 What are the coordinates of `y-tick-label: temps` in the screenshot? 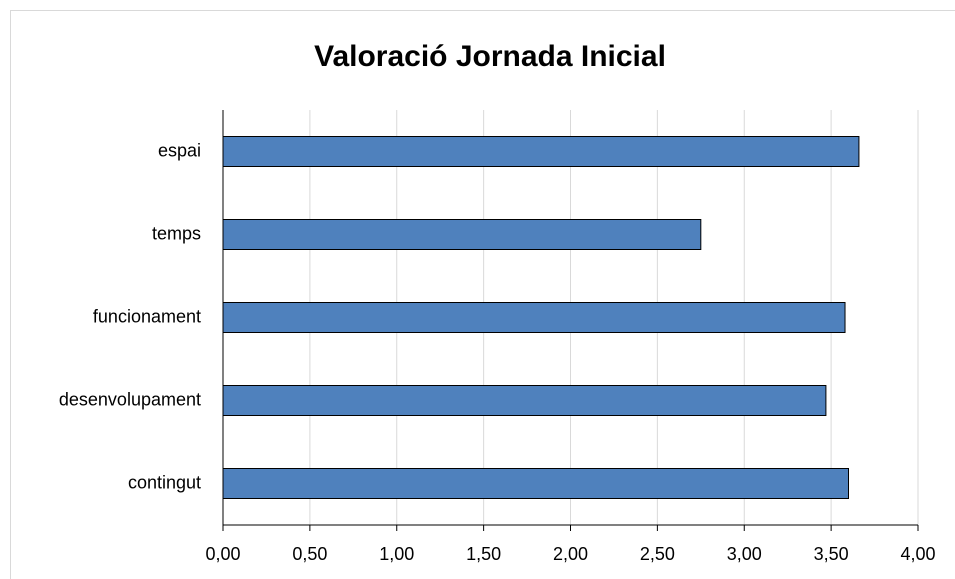 It's located at (176, 233).